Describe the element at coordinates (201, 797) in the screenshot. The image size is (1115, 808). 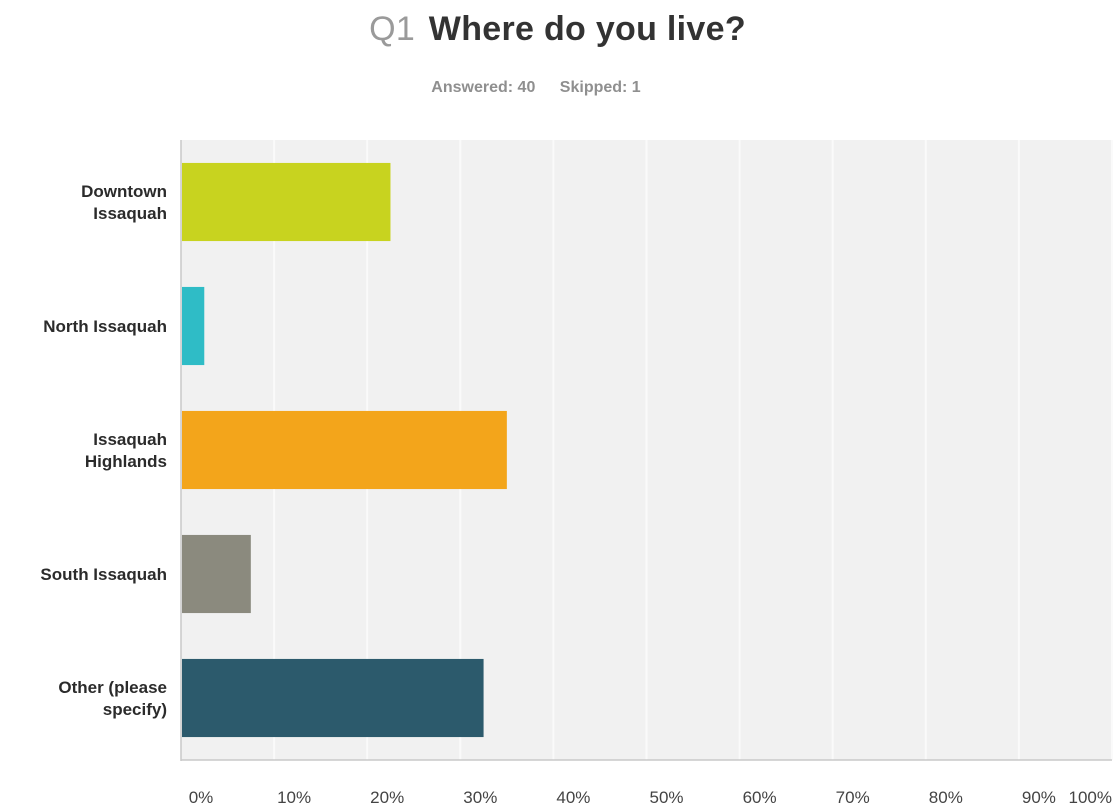
I see `x-tick-label: 0%` at that location.